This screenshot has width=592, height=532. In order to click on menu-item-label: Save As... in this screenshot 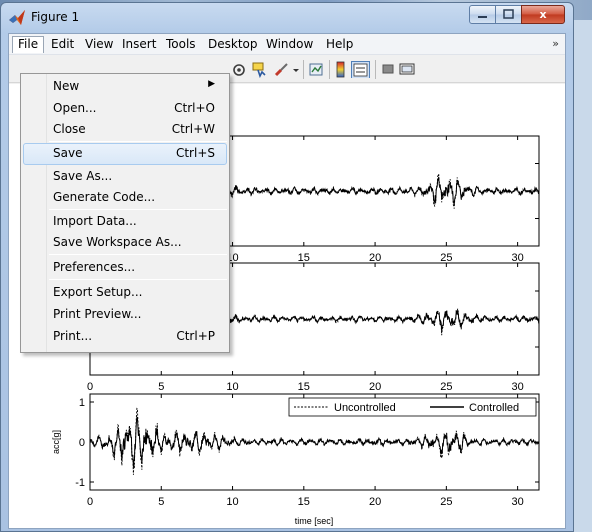, I will do `click(83, 176)`.